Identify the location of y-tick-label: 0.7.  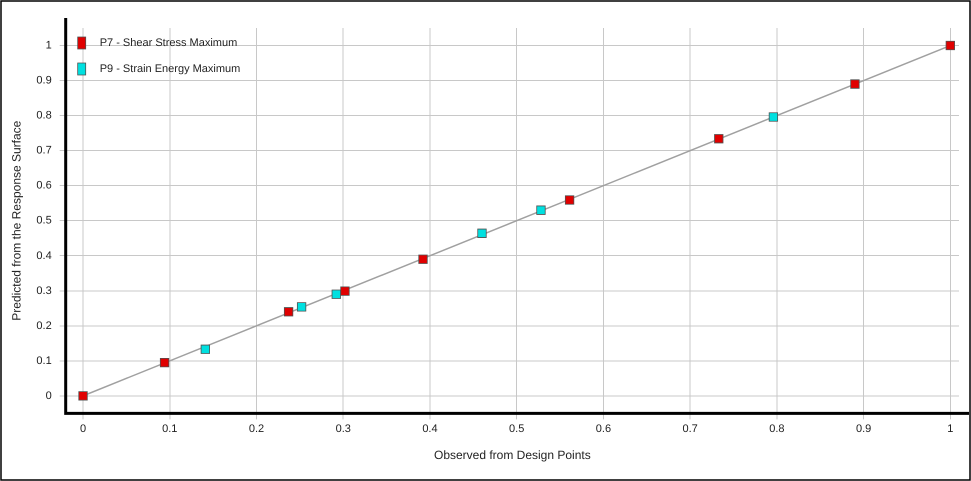
(44, 150).